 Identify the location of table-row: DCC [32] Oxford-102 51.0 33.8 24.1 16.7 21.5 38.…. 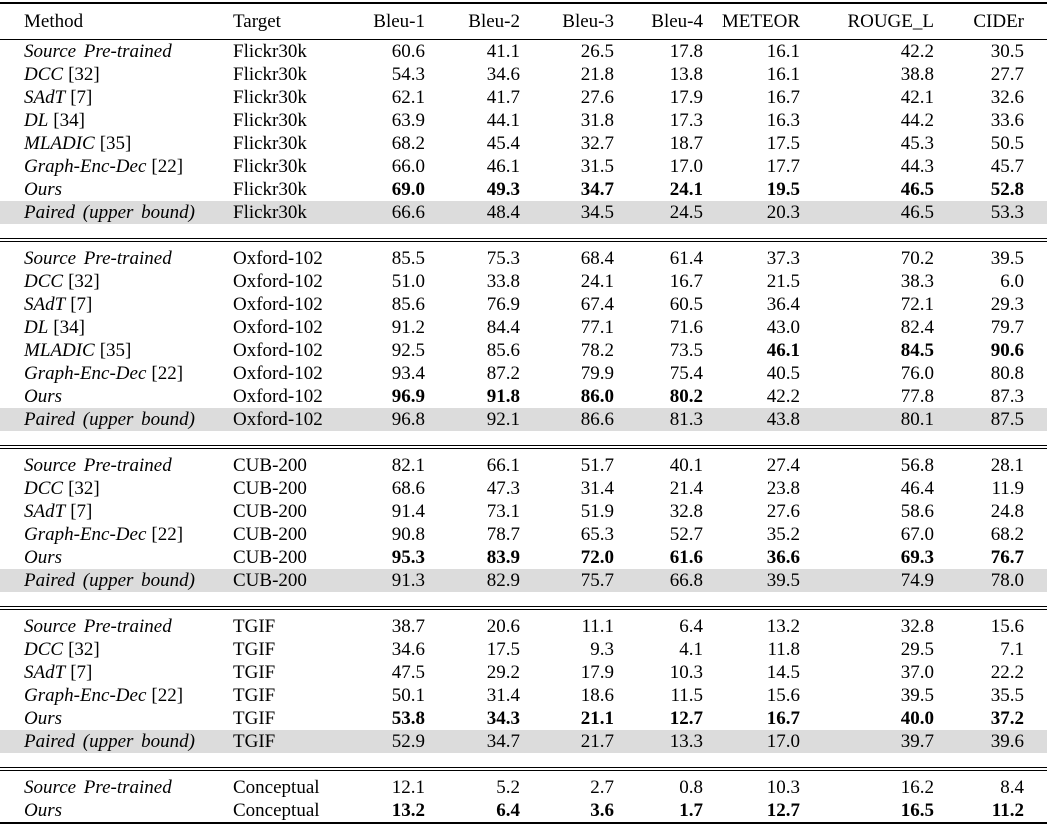
(523, 281).